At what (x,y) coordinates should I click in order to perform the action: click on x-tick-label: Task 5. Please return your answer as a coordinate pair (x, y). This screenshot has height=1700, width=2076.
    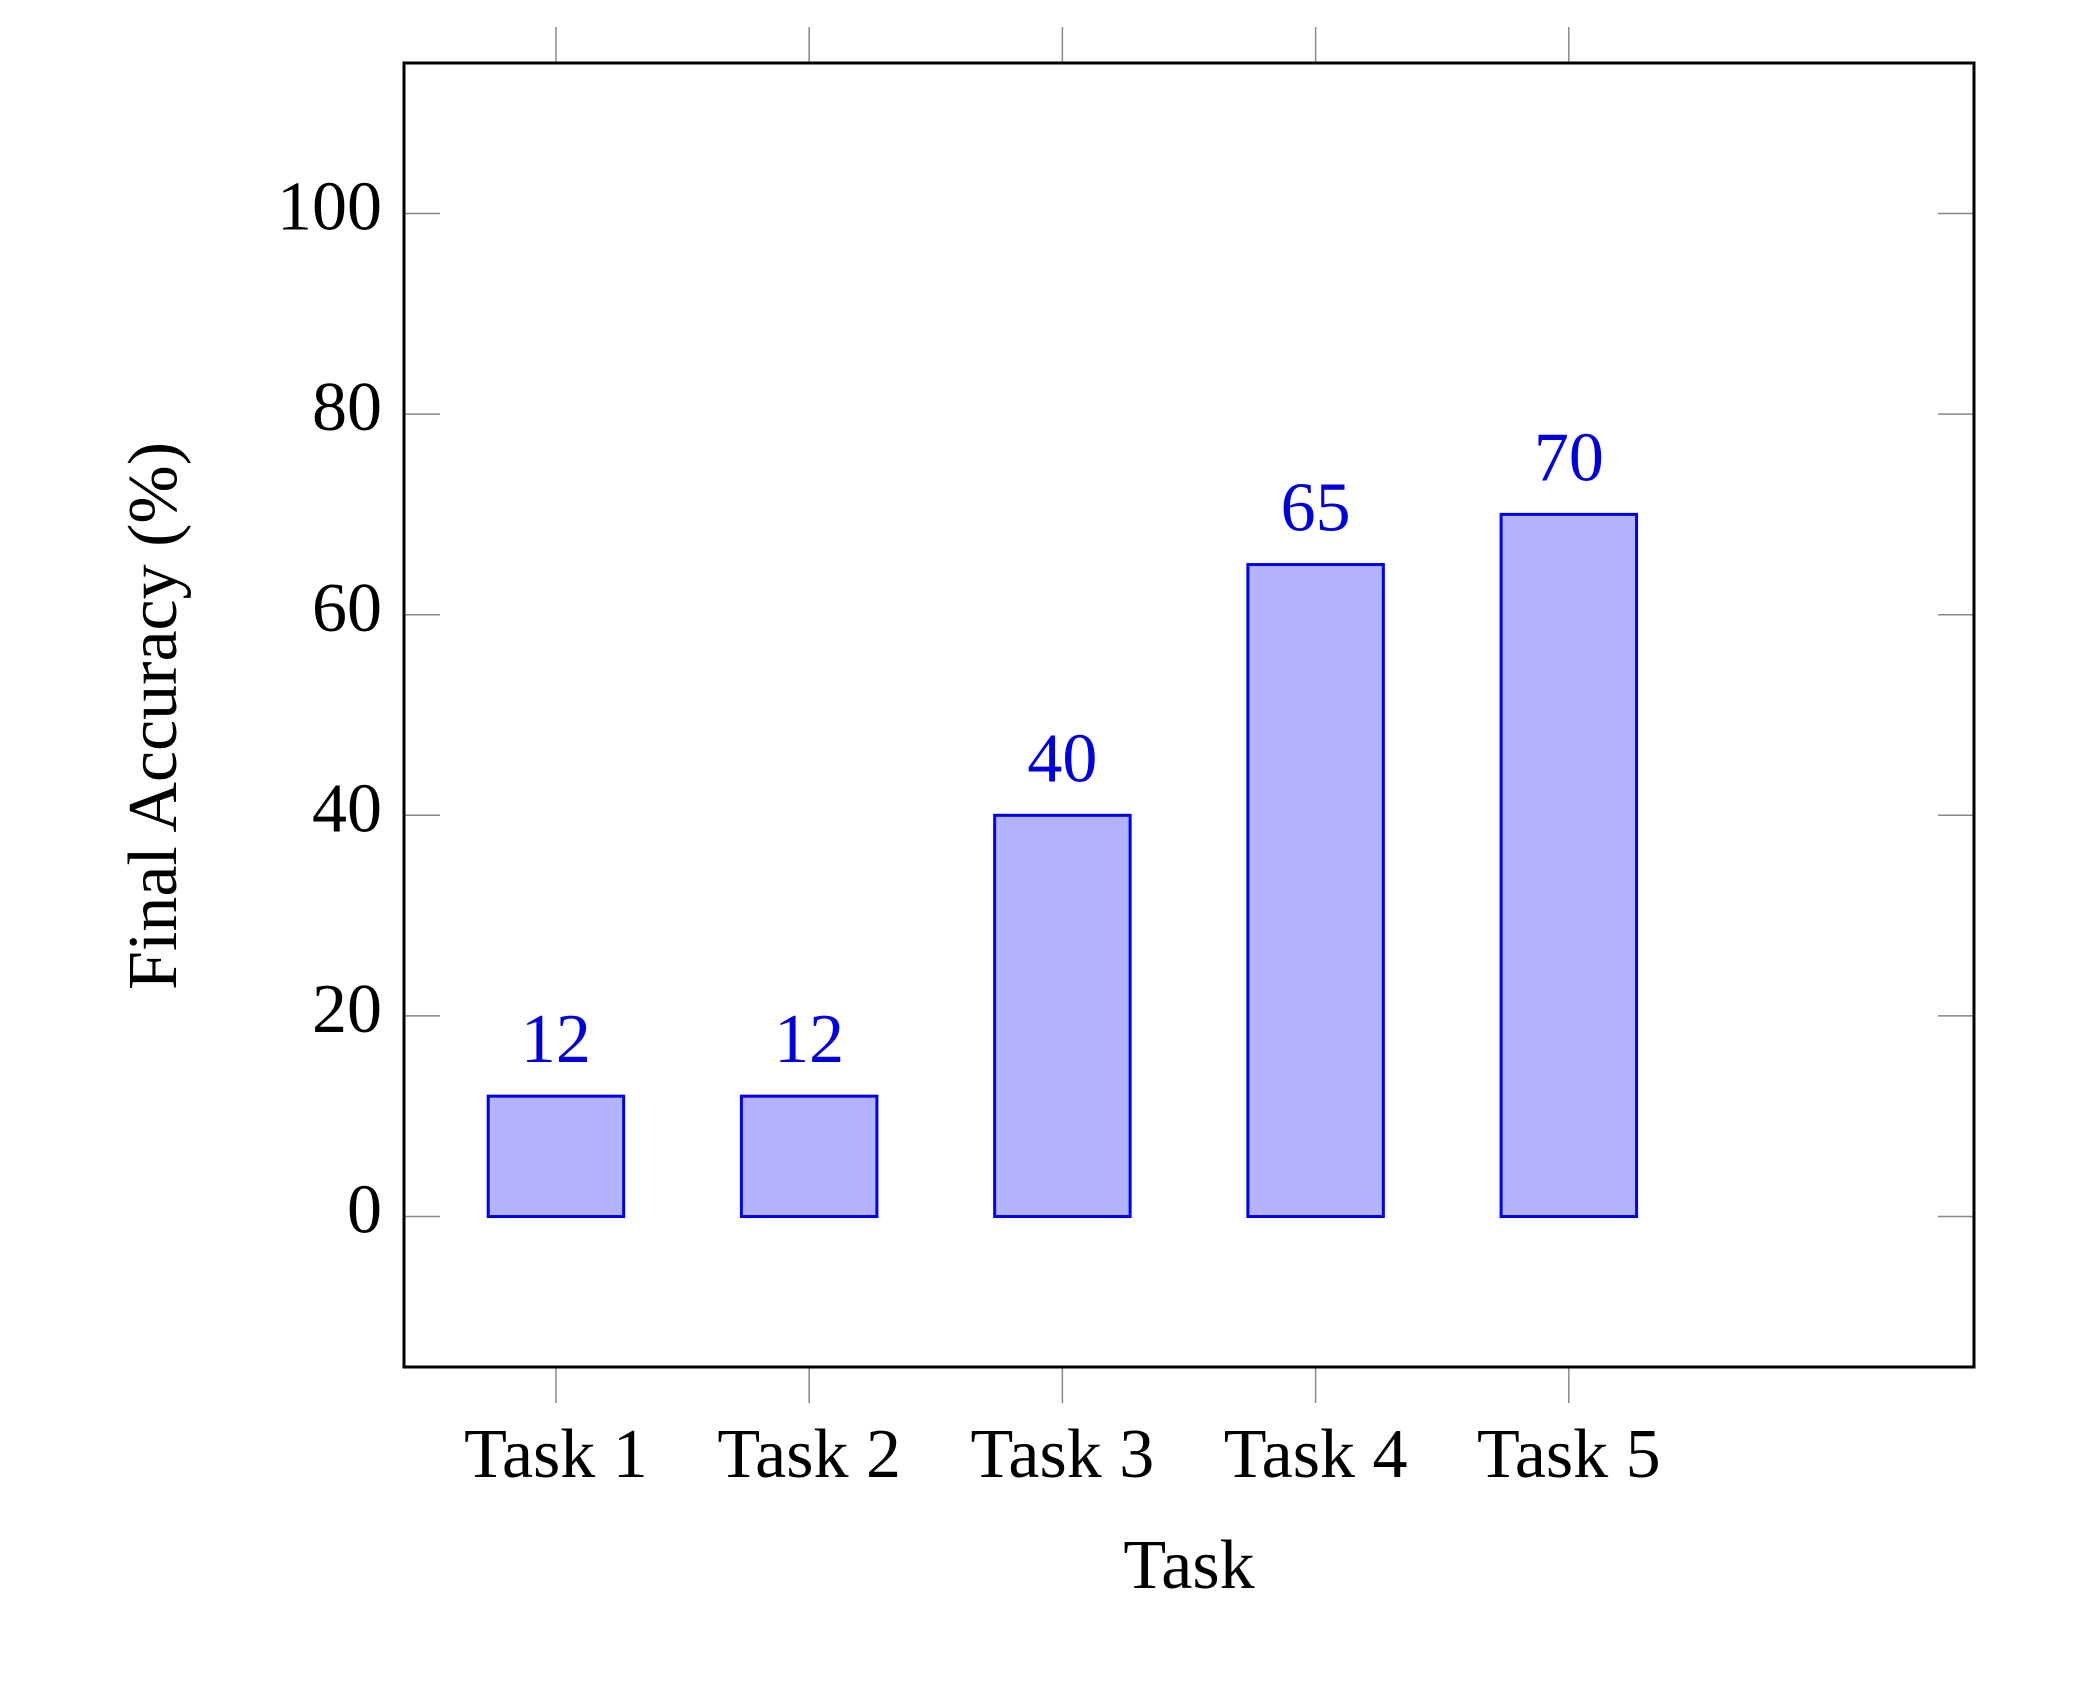
    Looking at the image, I should click on (1569, 1454).